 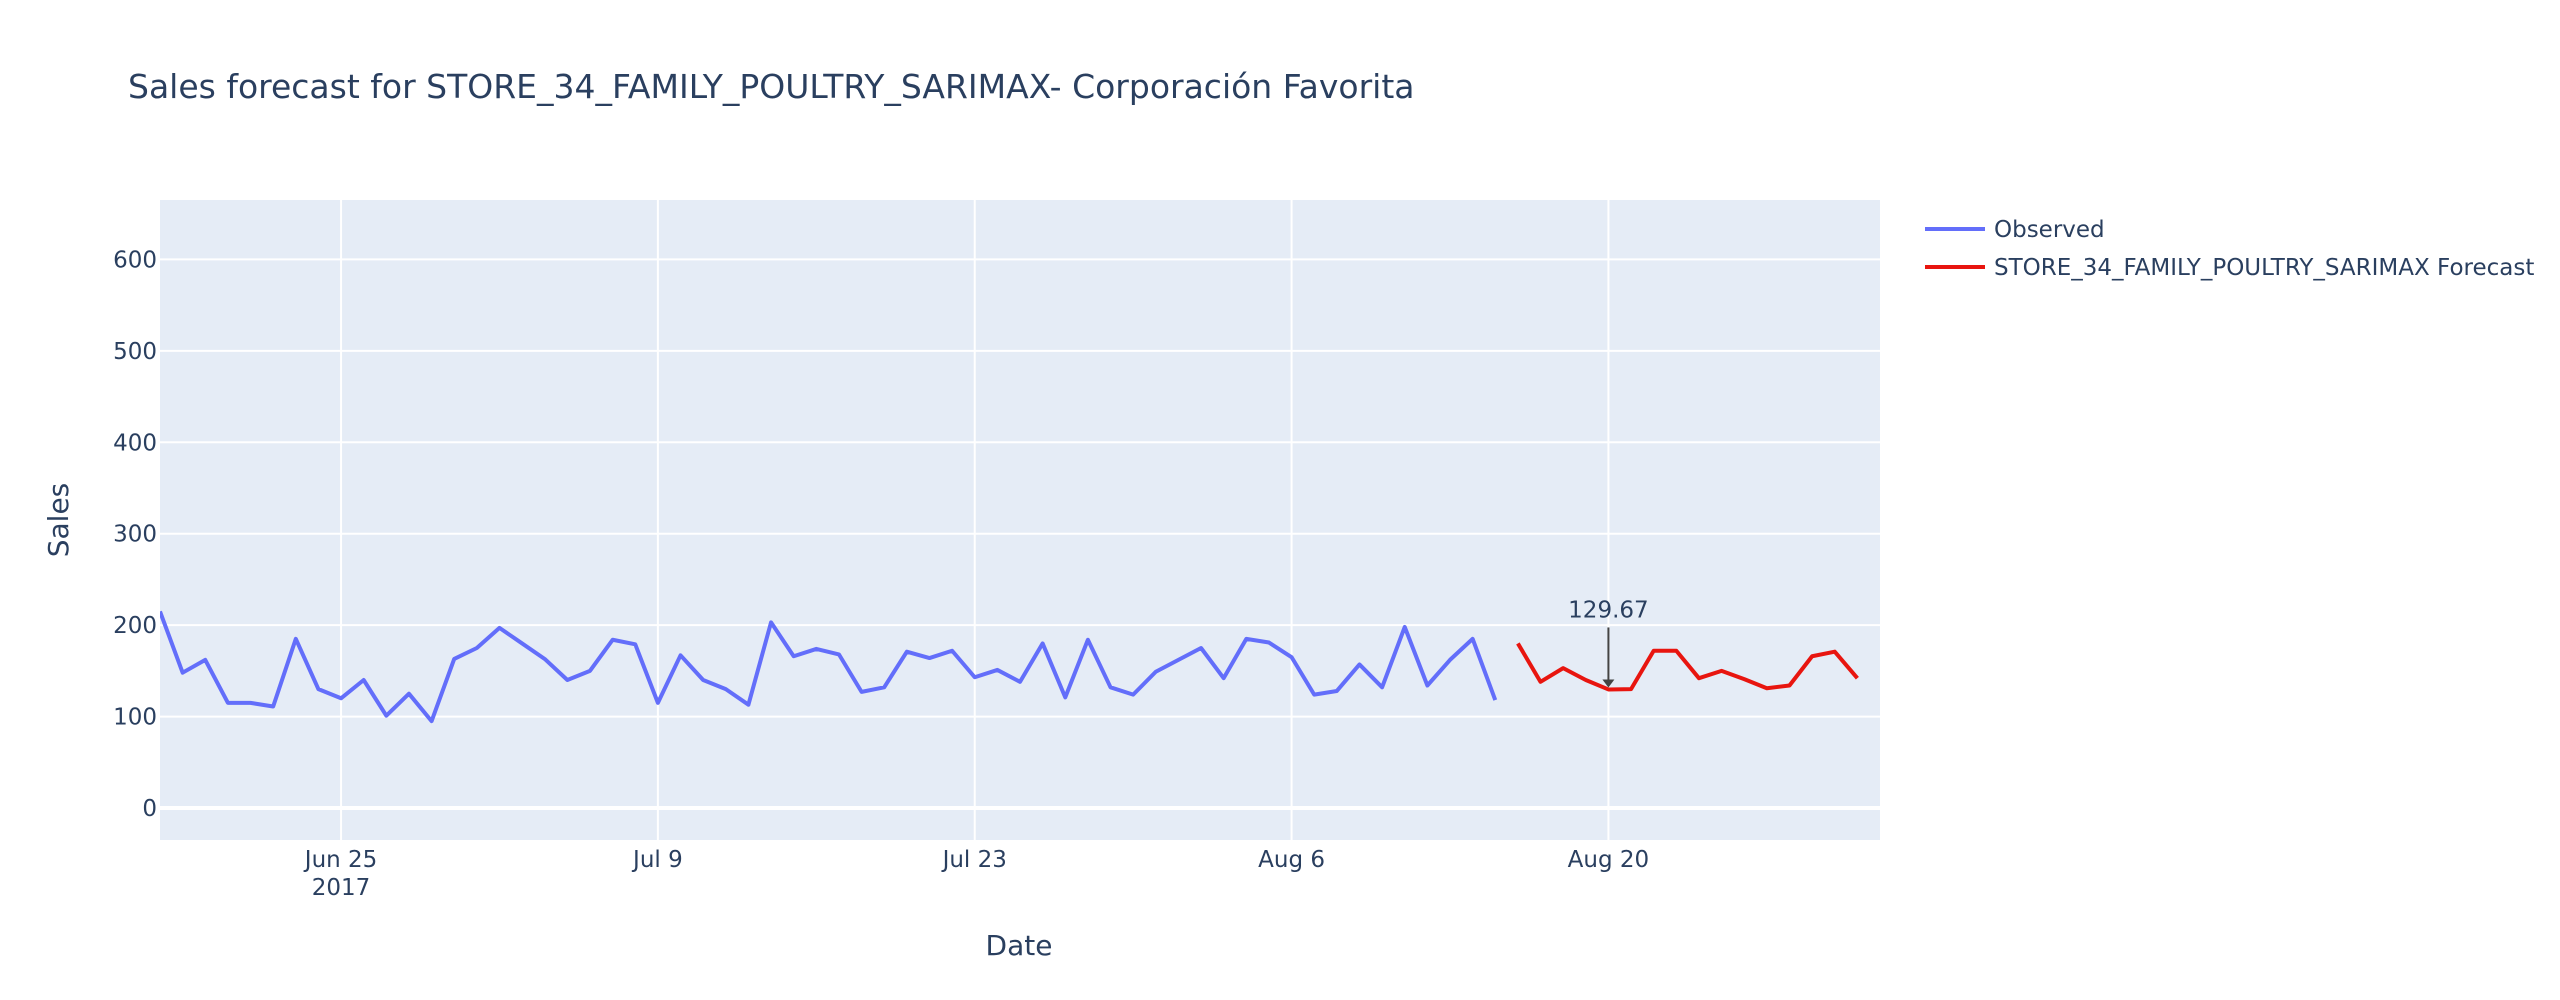 I want to click on x-tick-label: Jul 9, so click(x=657, y=860).